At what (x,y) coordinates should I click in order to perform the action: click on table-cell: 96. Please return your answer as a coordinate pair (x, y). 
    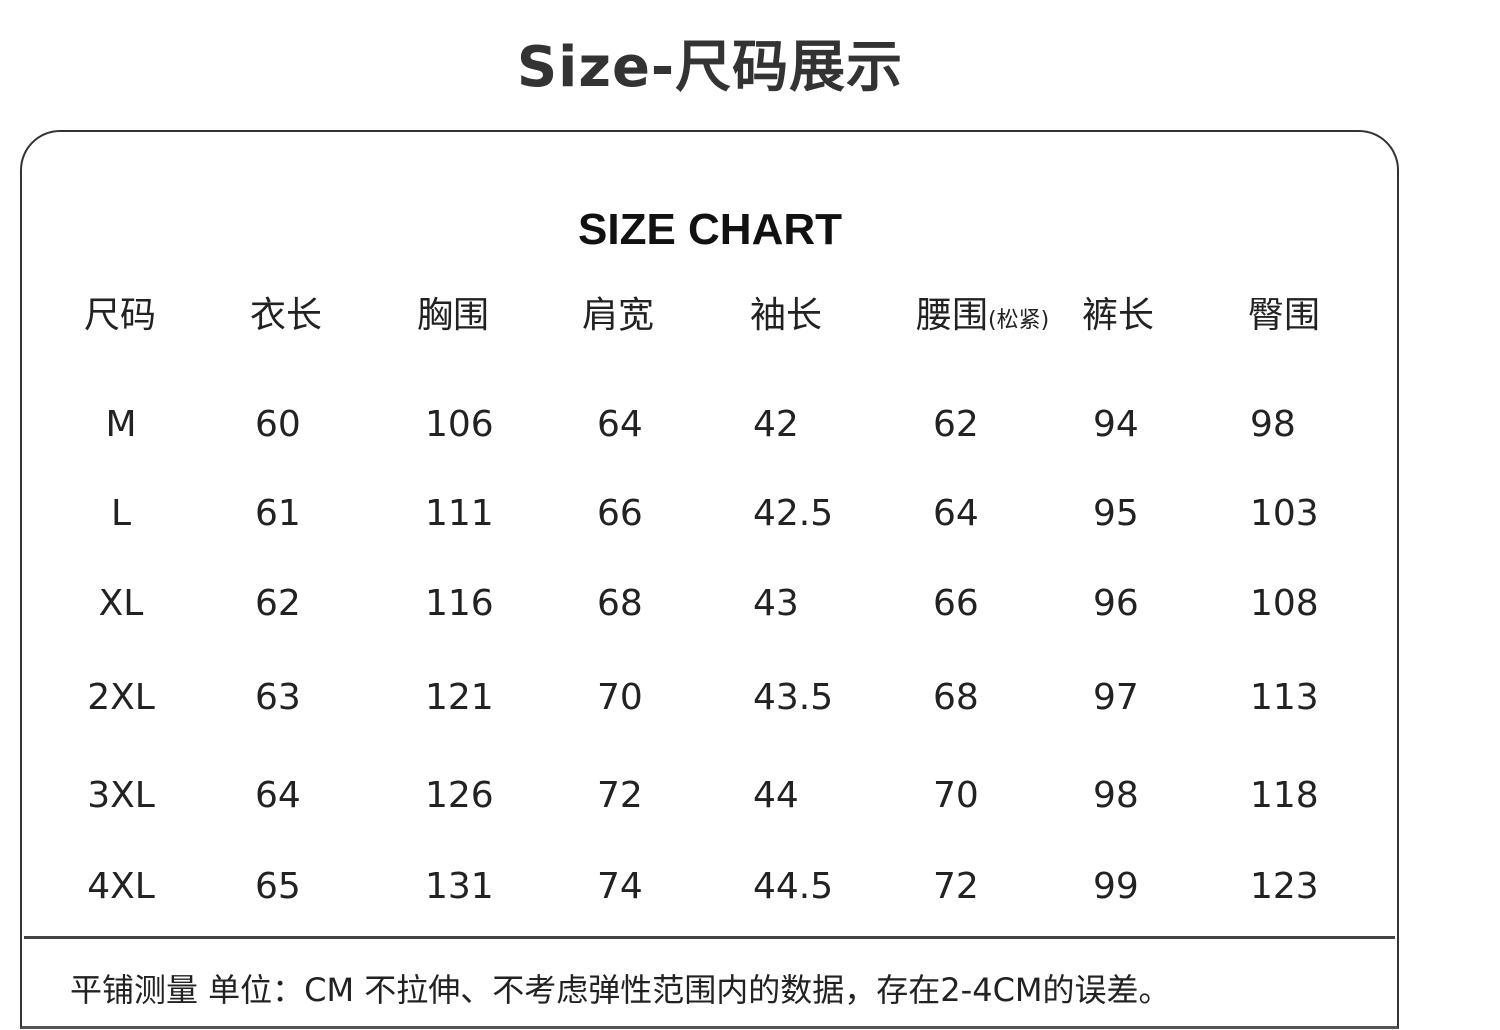
    Looking at the image, I should click on (1116, 603).